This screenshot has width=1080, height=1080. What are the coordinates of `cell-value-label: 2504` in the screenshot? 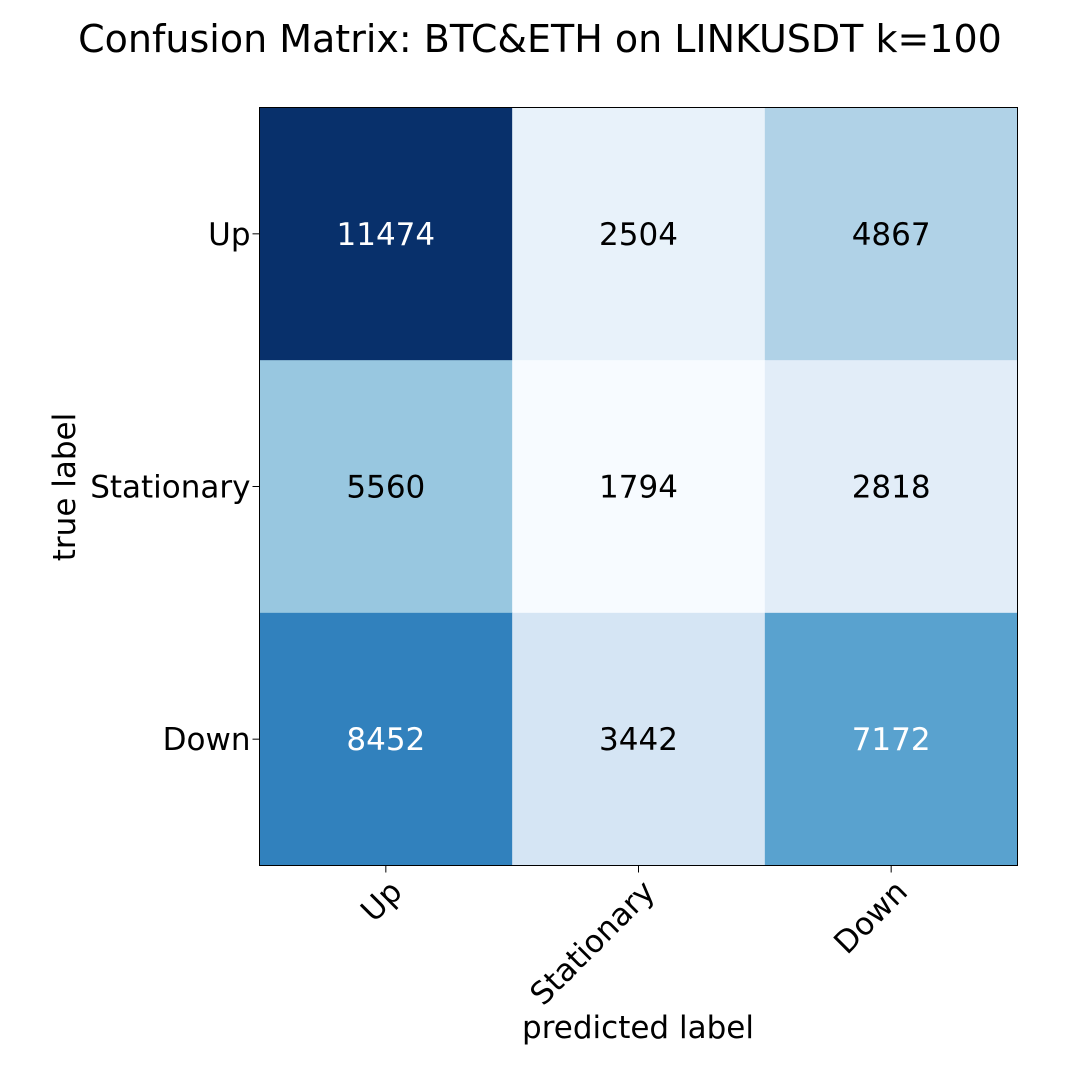 It's located at (638, 235).